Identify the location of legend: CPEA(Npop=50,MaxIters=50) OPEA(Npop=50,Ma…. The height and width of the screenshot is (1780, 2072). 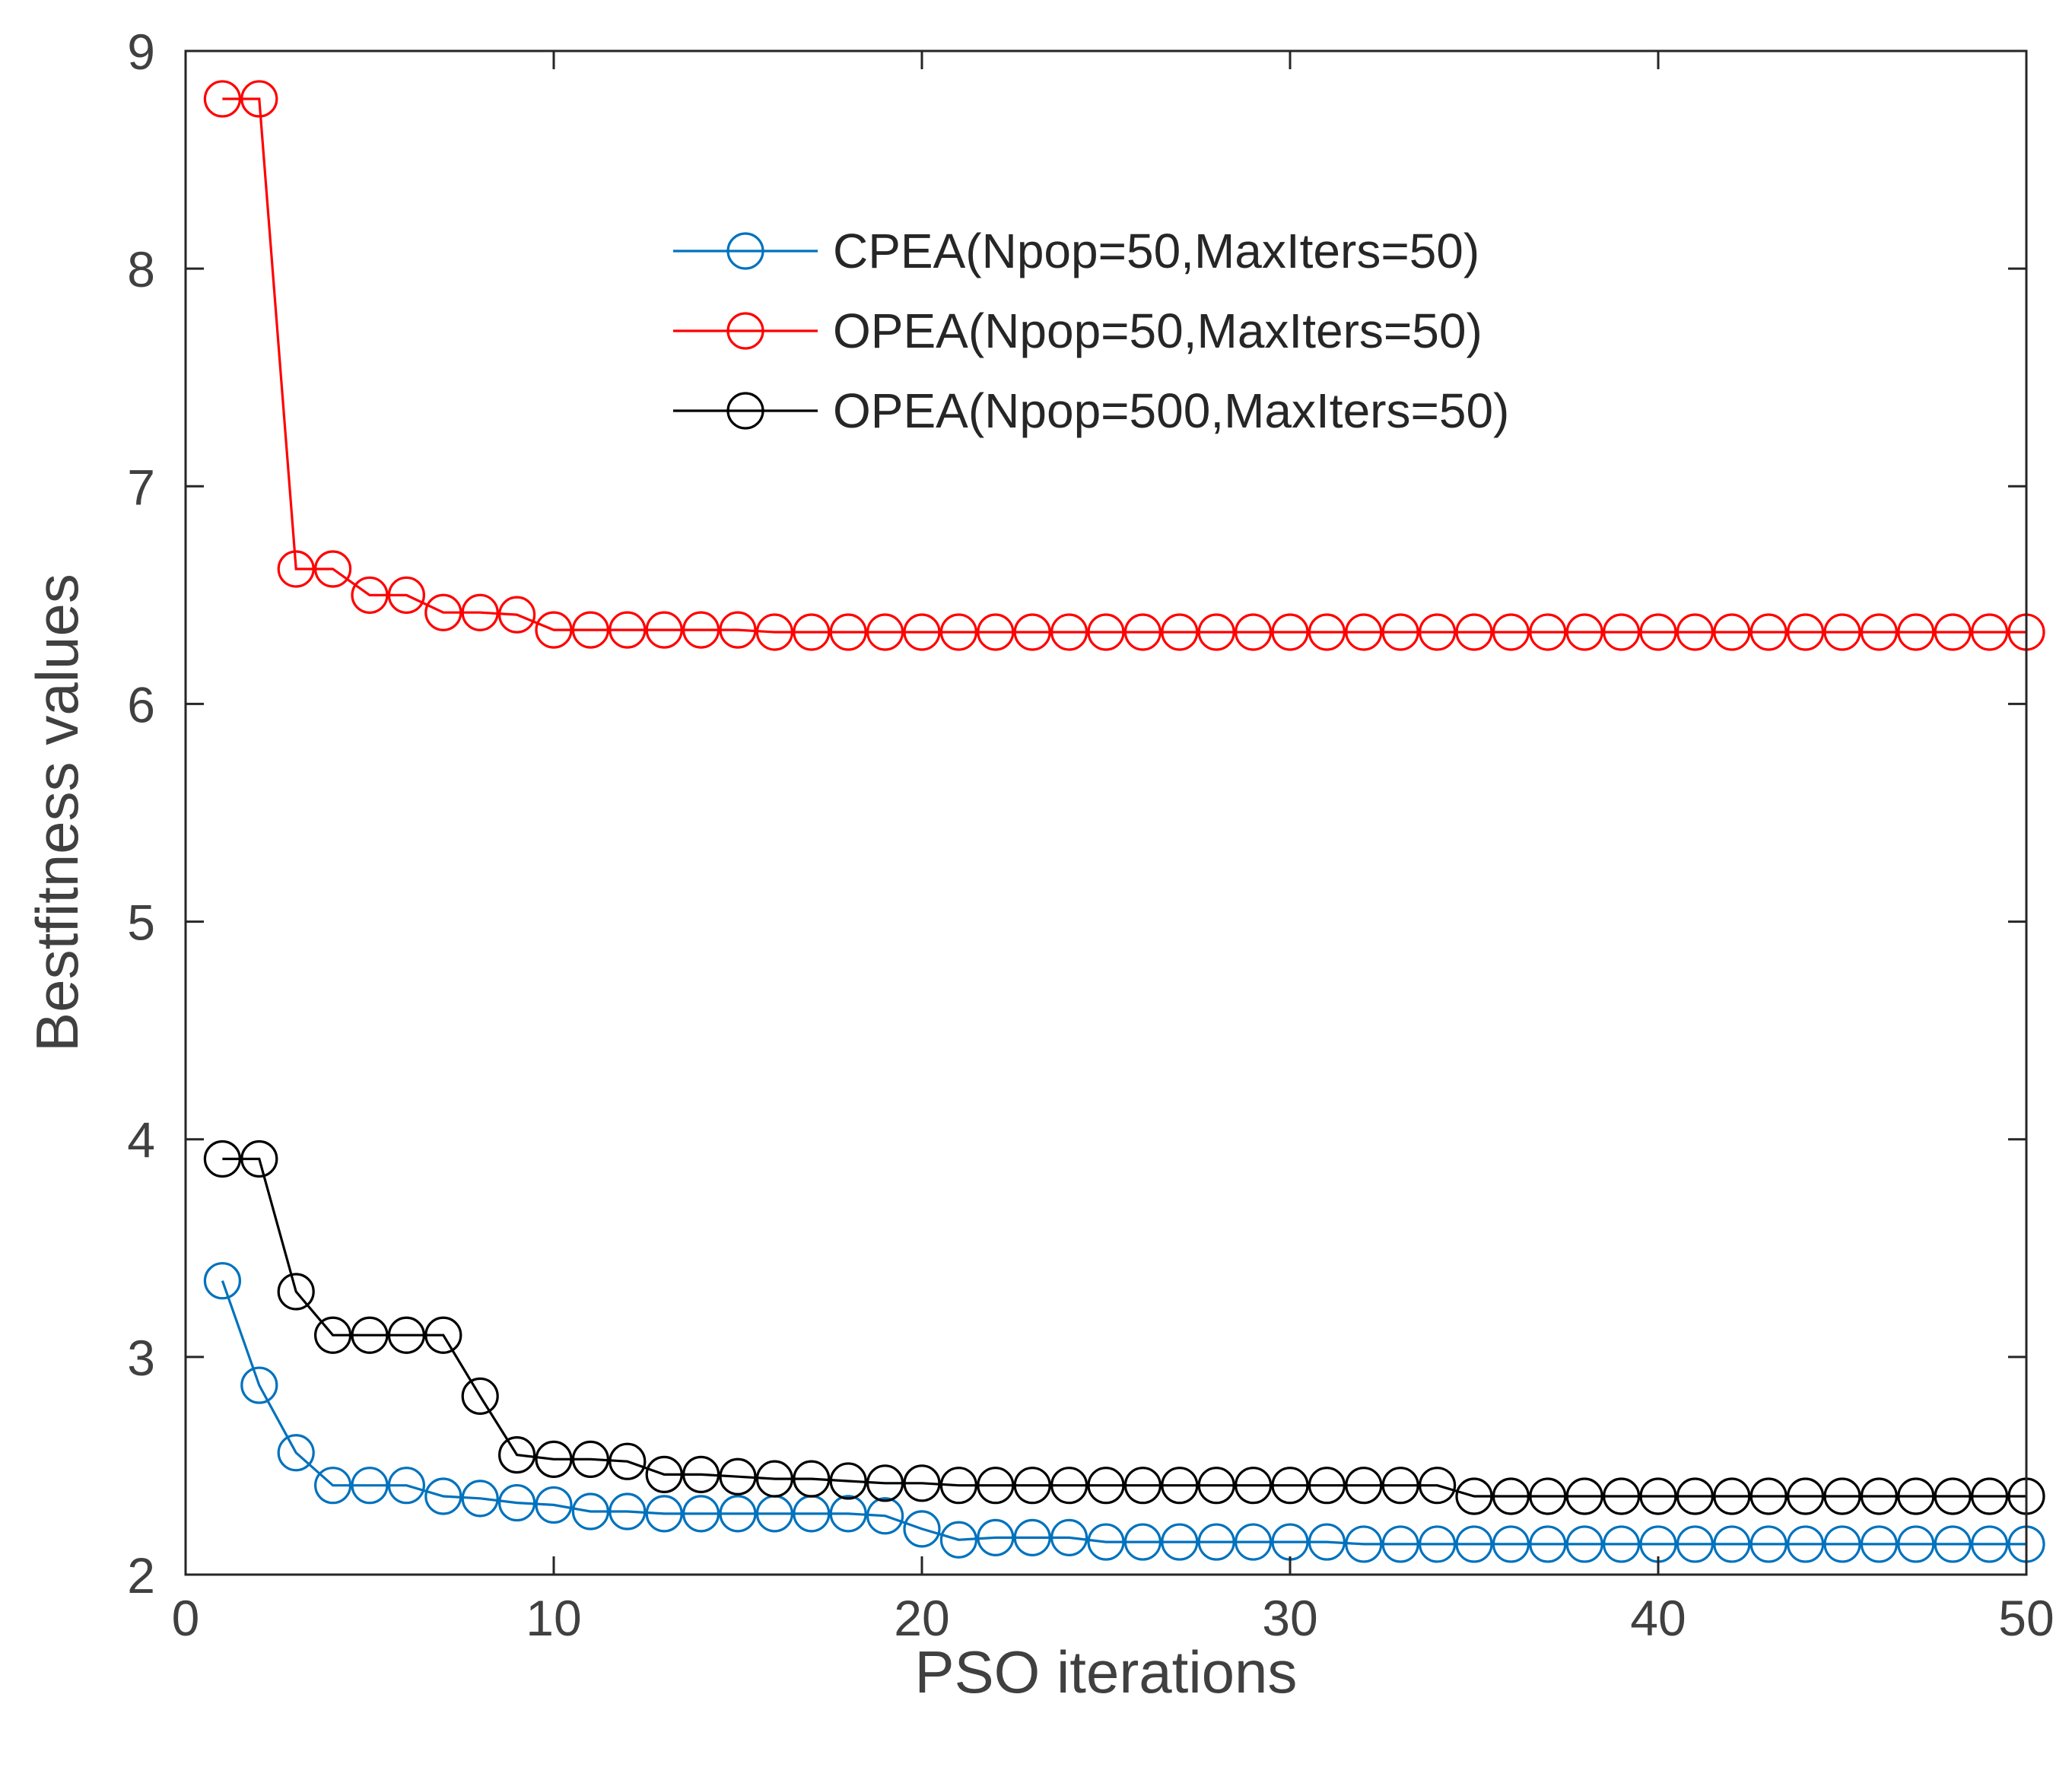
(1091, 331).